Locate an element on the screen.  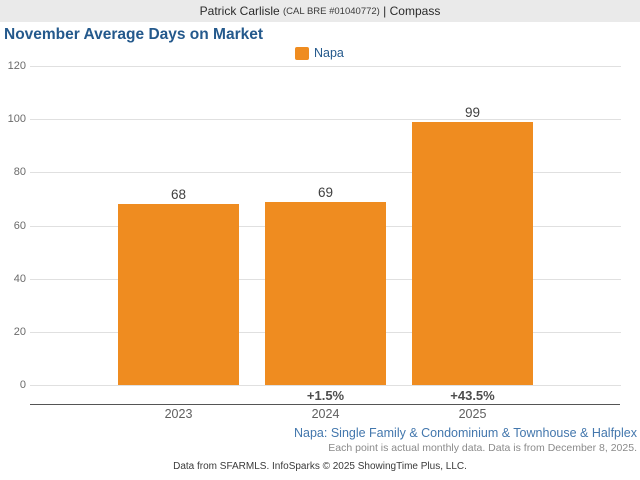
bar-2024 is located at coordinates (325, 293).